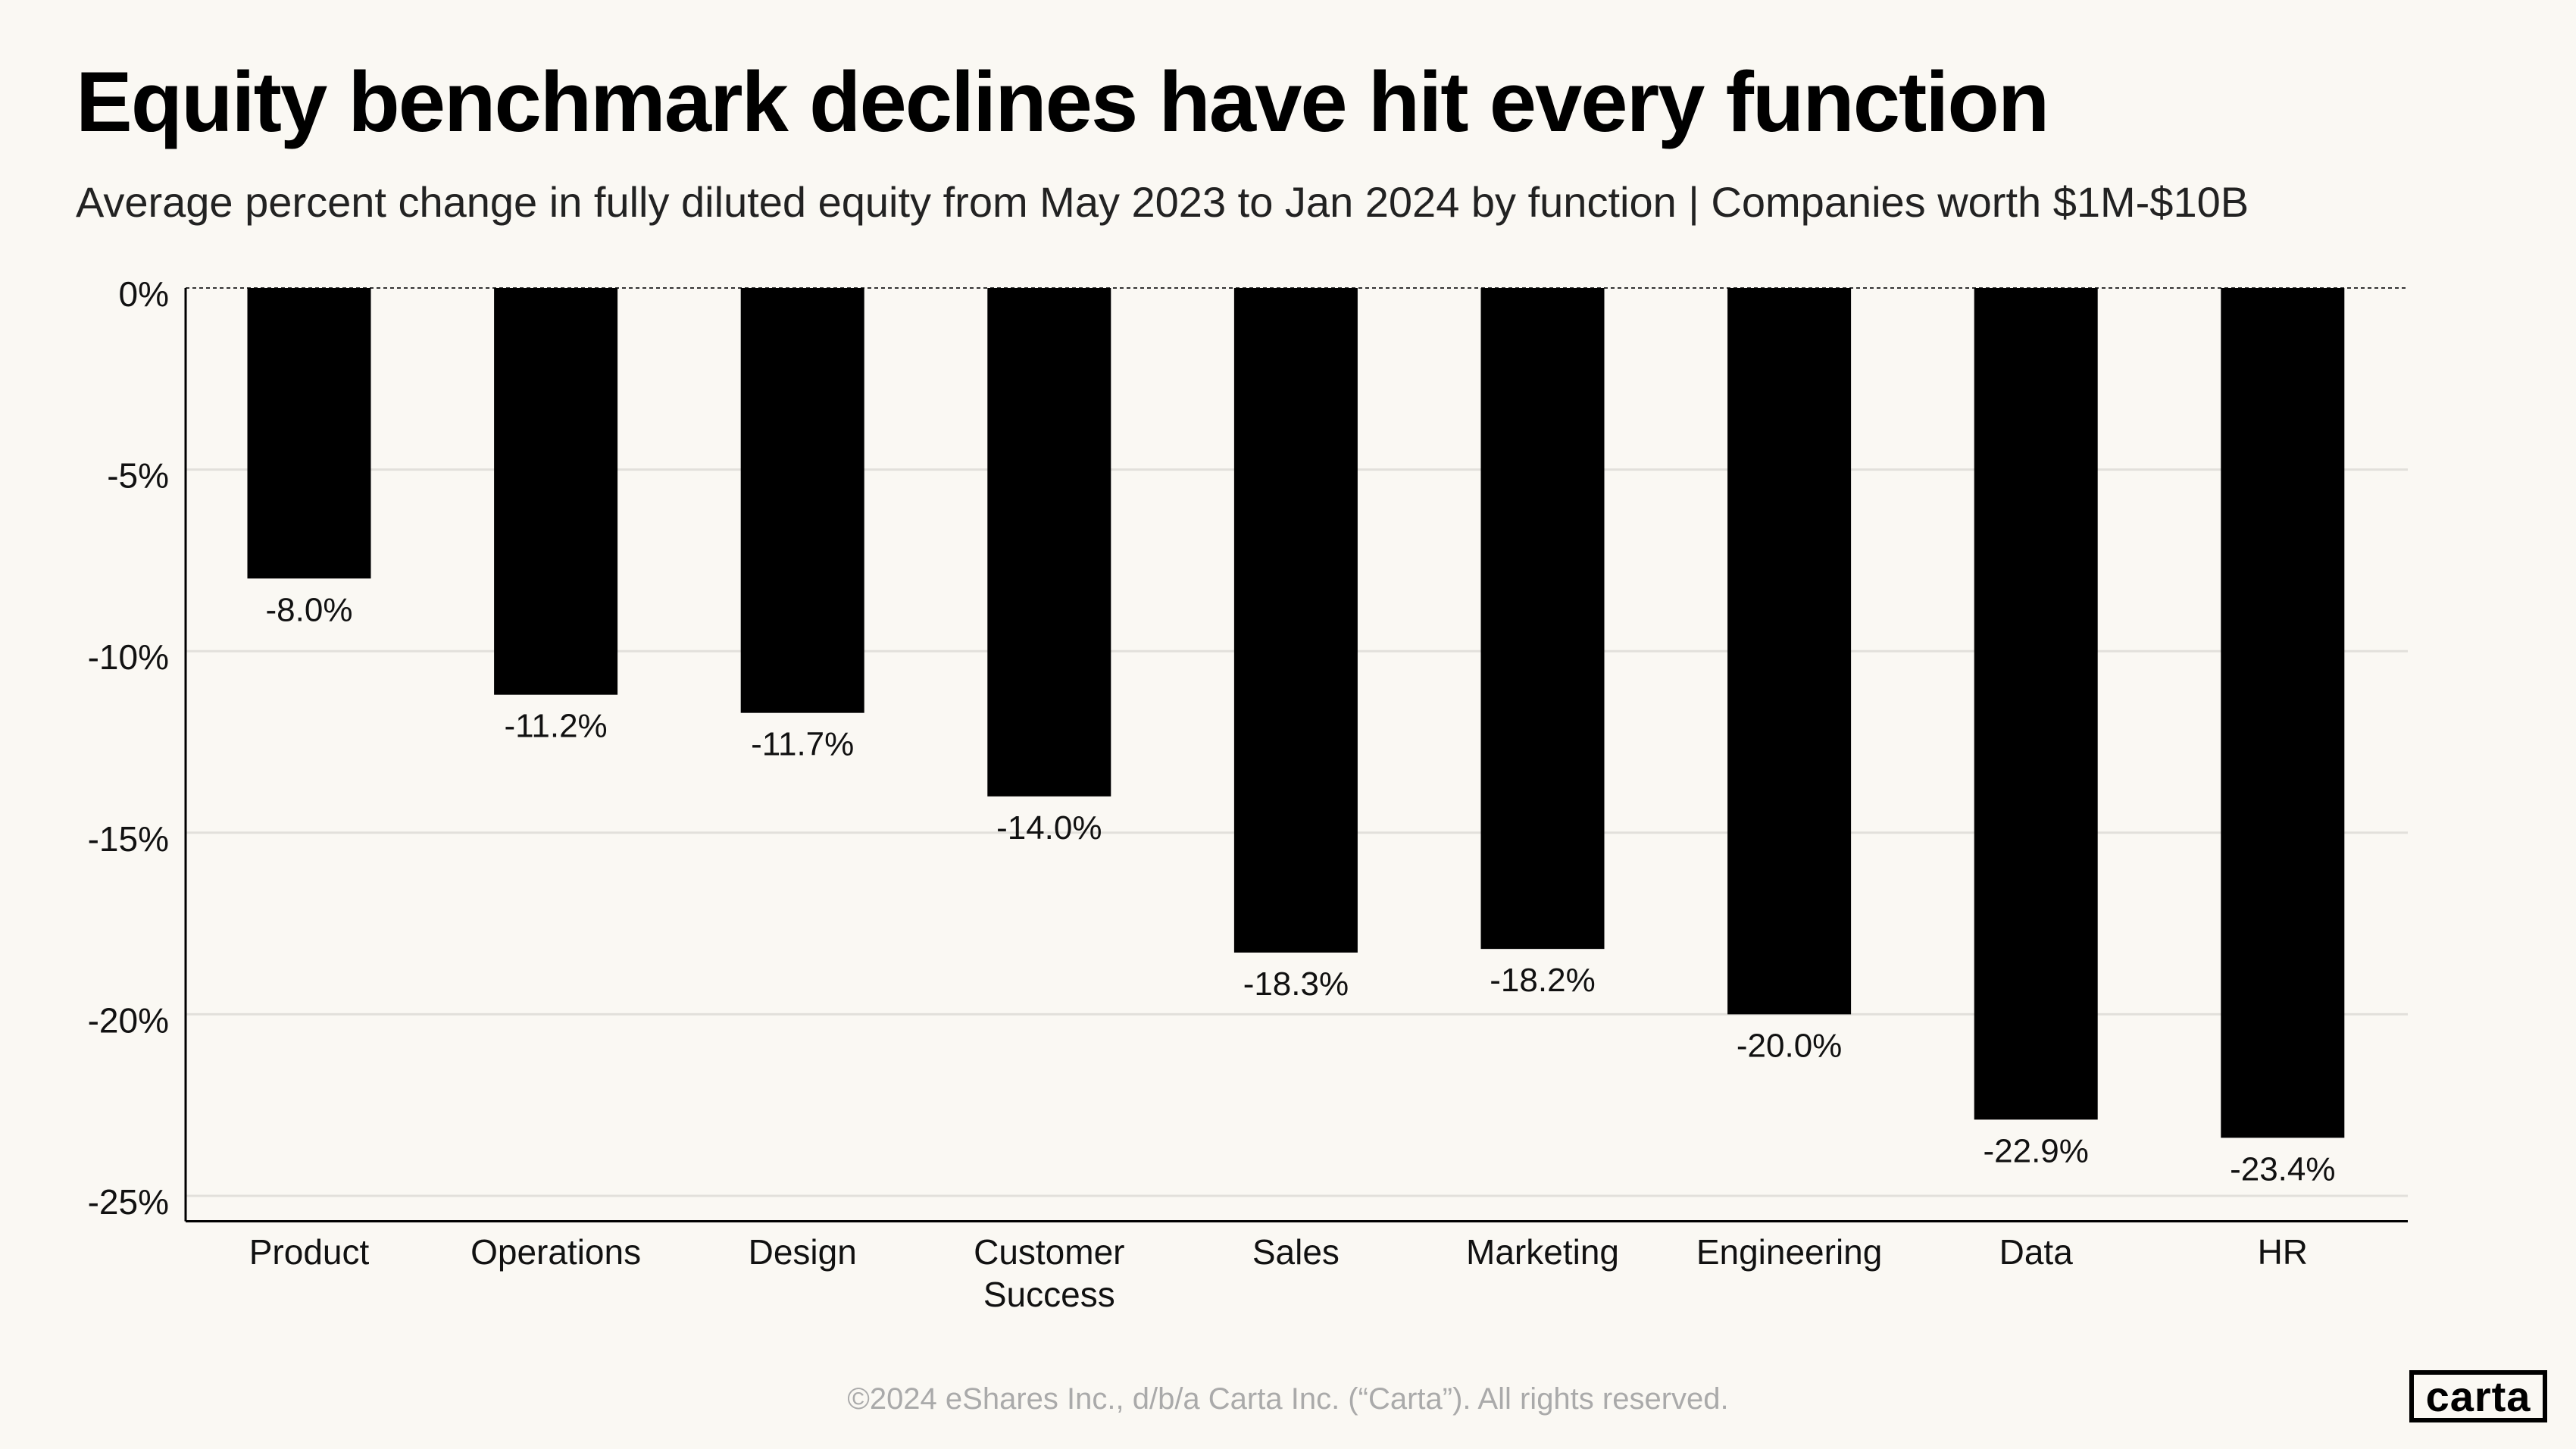  What do you see at coordinates (128, 839) in the screenshot?
I see `y-tick-label: -15%` at bounding box center [128, 839].